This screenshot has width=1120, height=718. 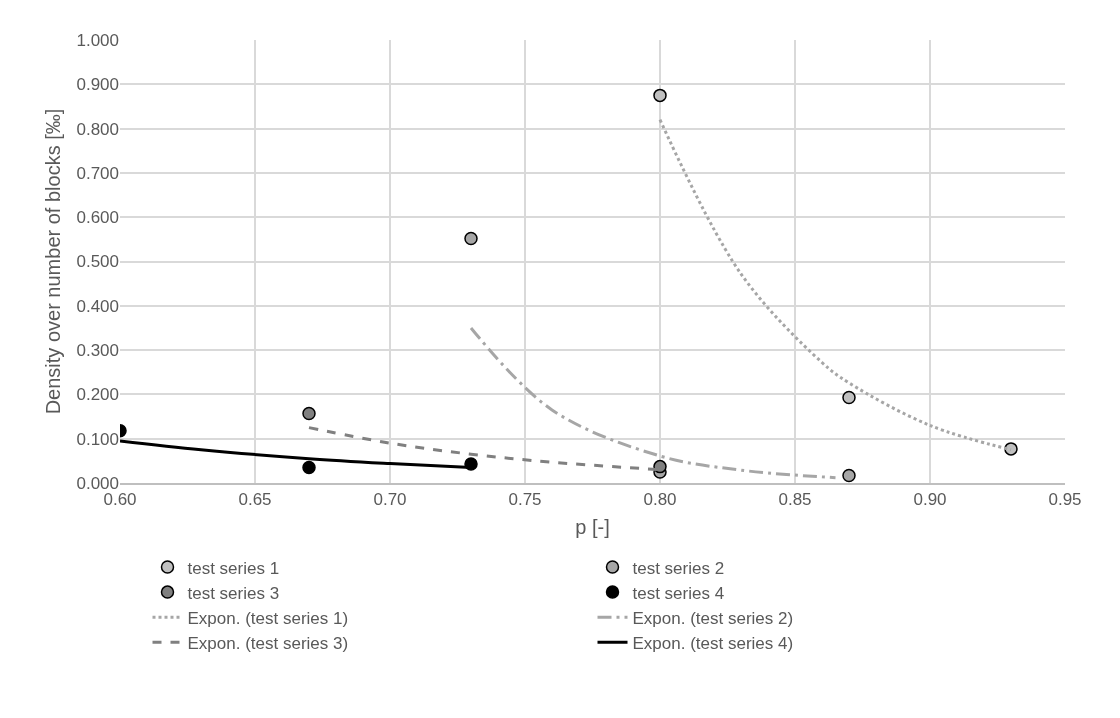 I want to click on y-tick-label: 0.000, so click(x=97, y=483).